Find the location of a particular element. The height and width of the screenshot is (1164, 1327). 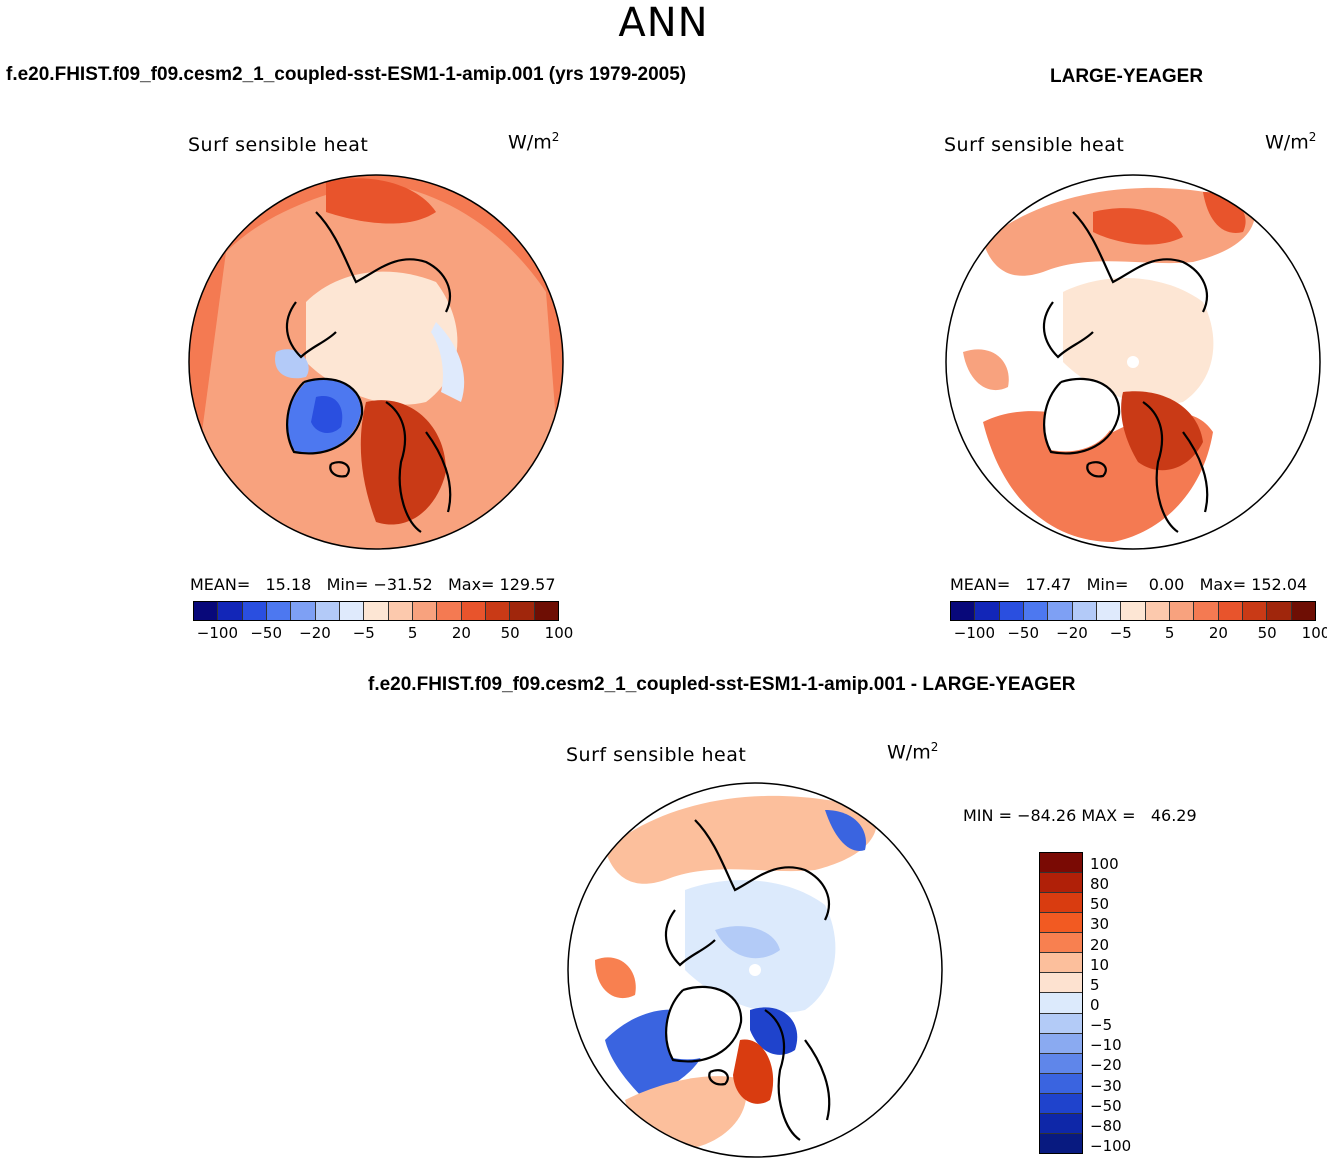

left-colorbar-tick-label: 100 is located at coordinates (559, 633).